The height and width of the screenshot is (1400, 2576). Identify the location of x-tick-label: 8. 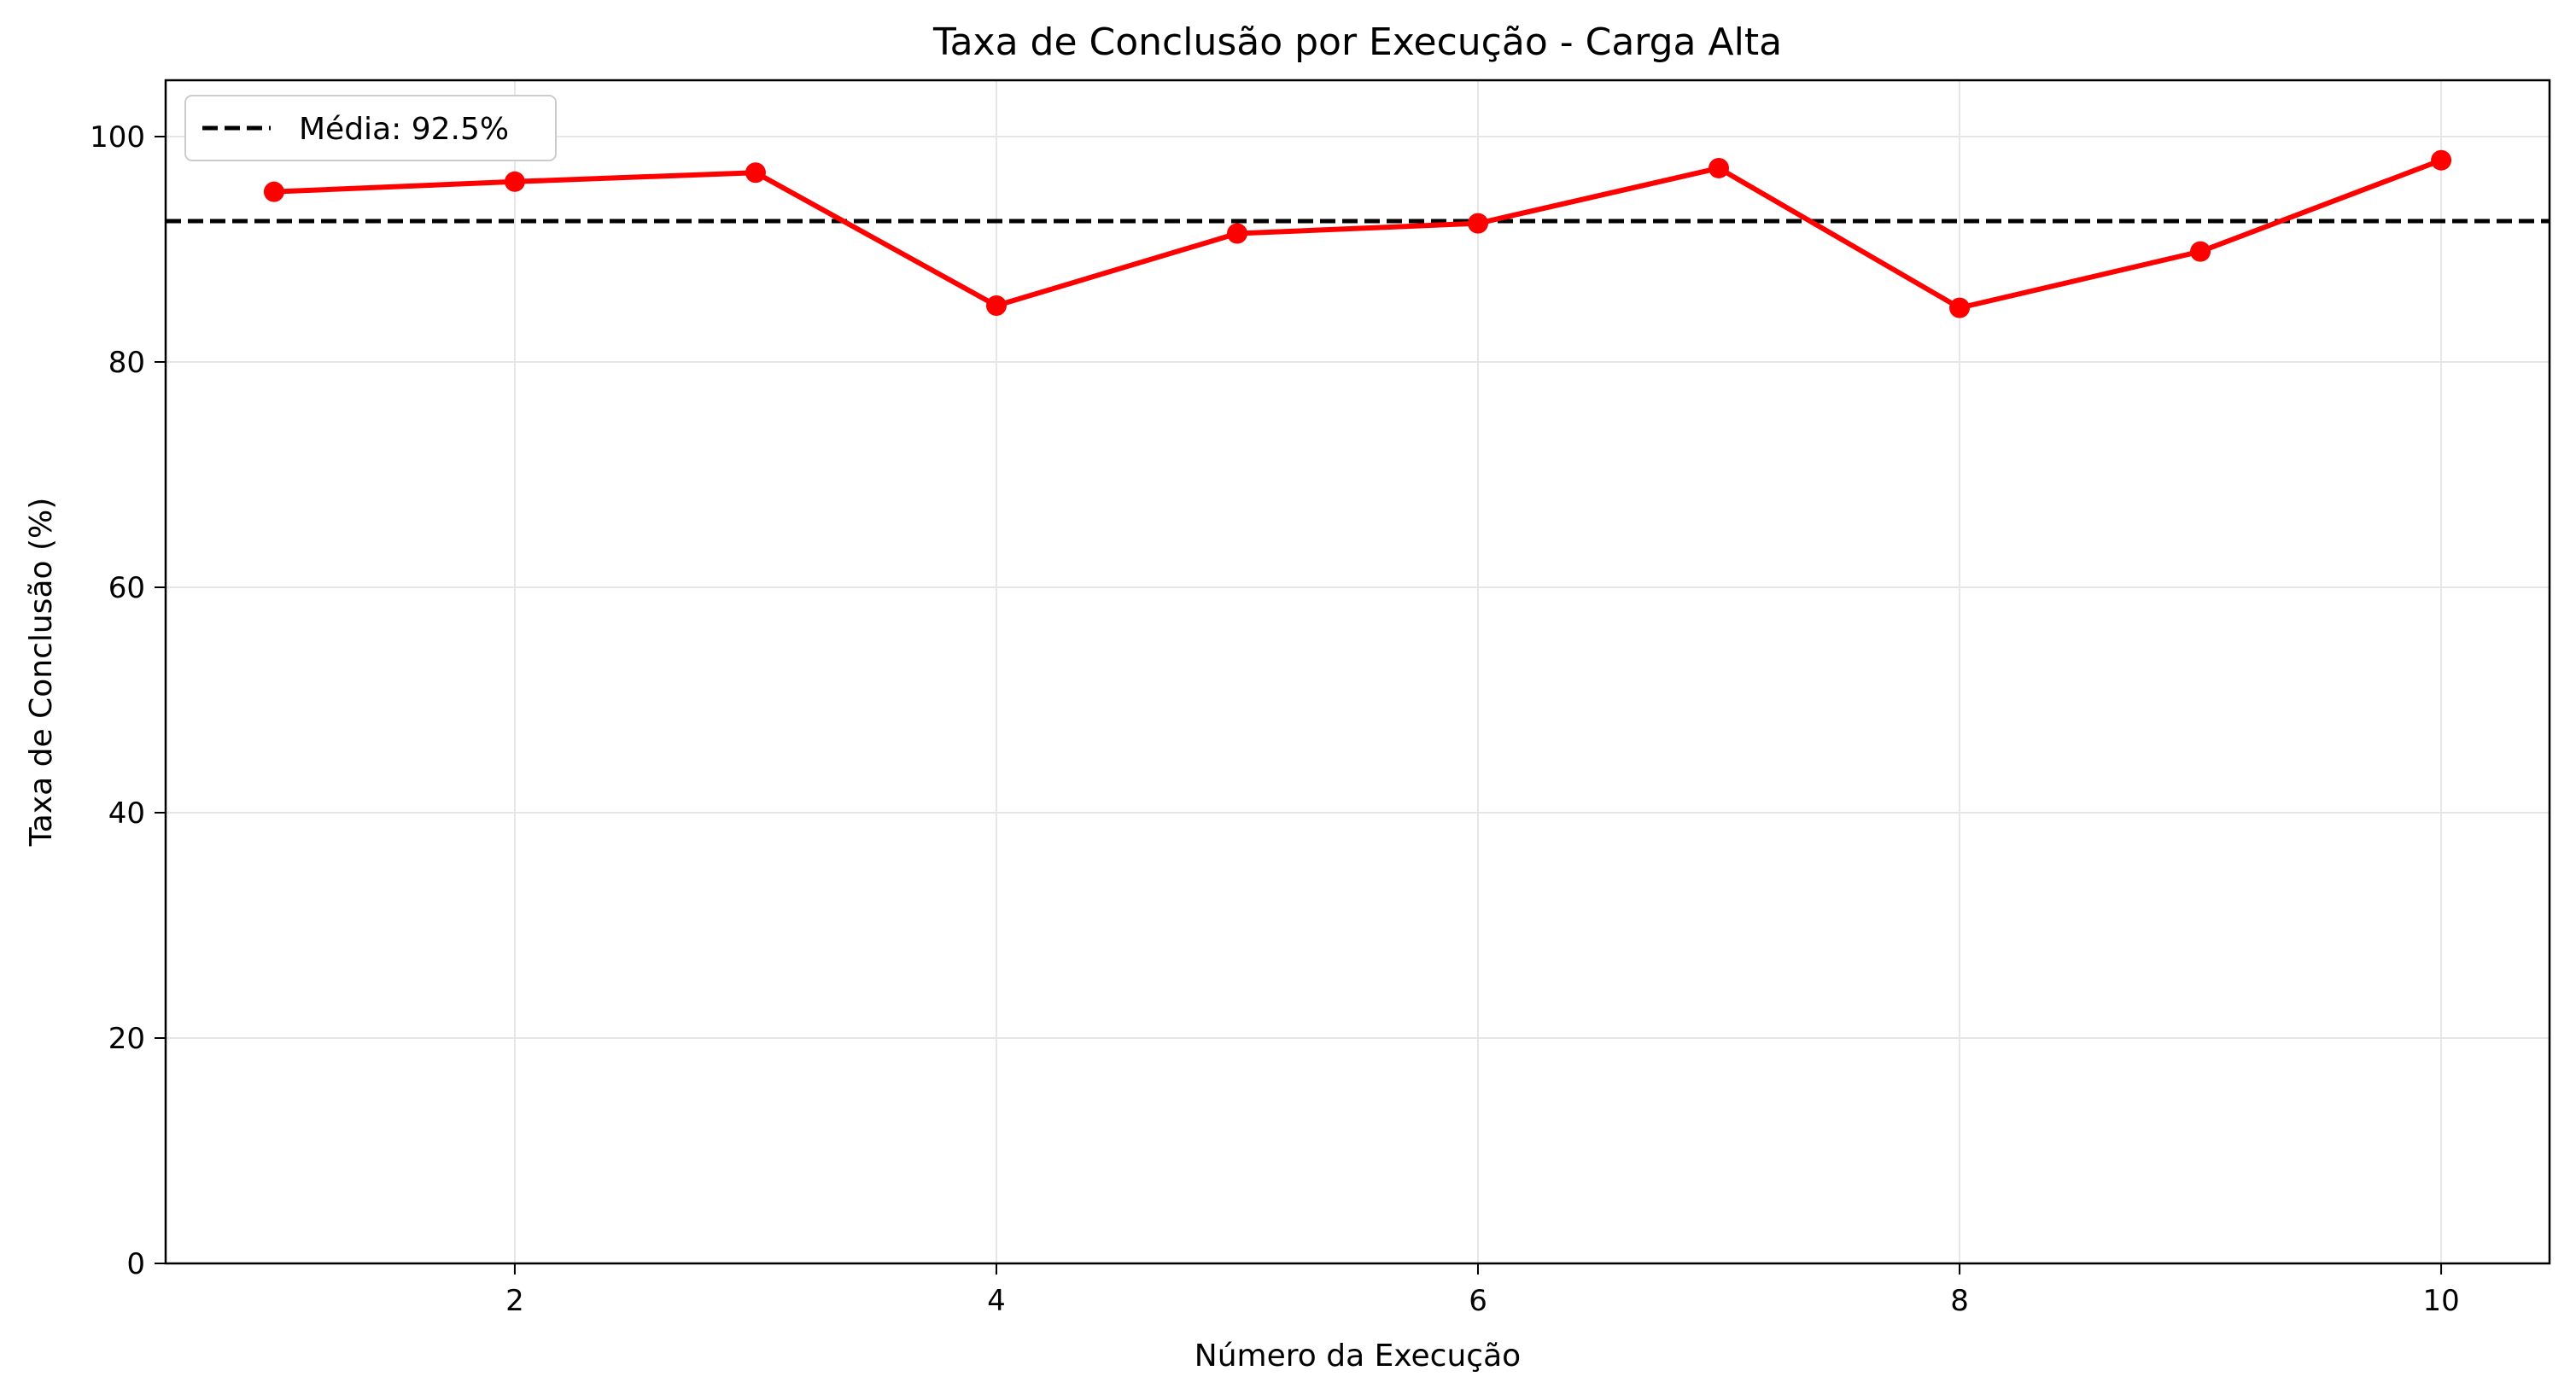
(1959, 1301).